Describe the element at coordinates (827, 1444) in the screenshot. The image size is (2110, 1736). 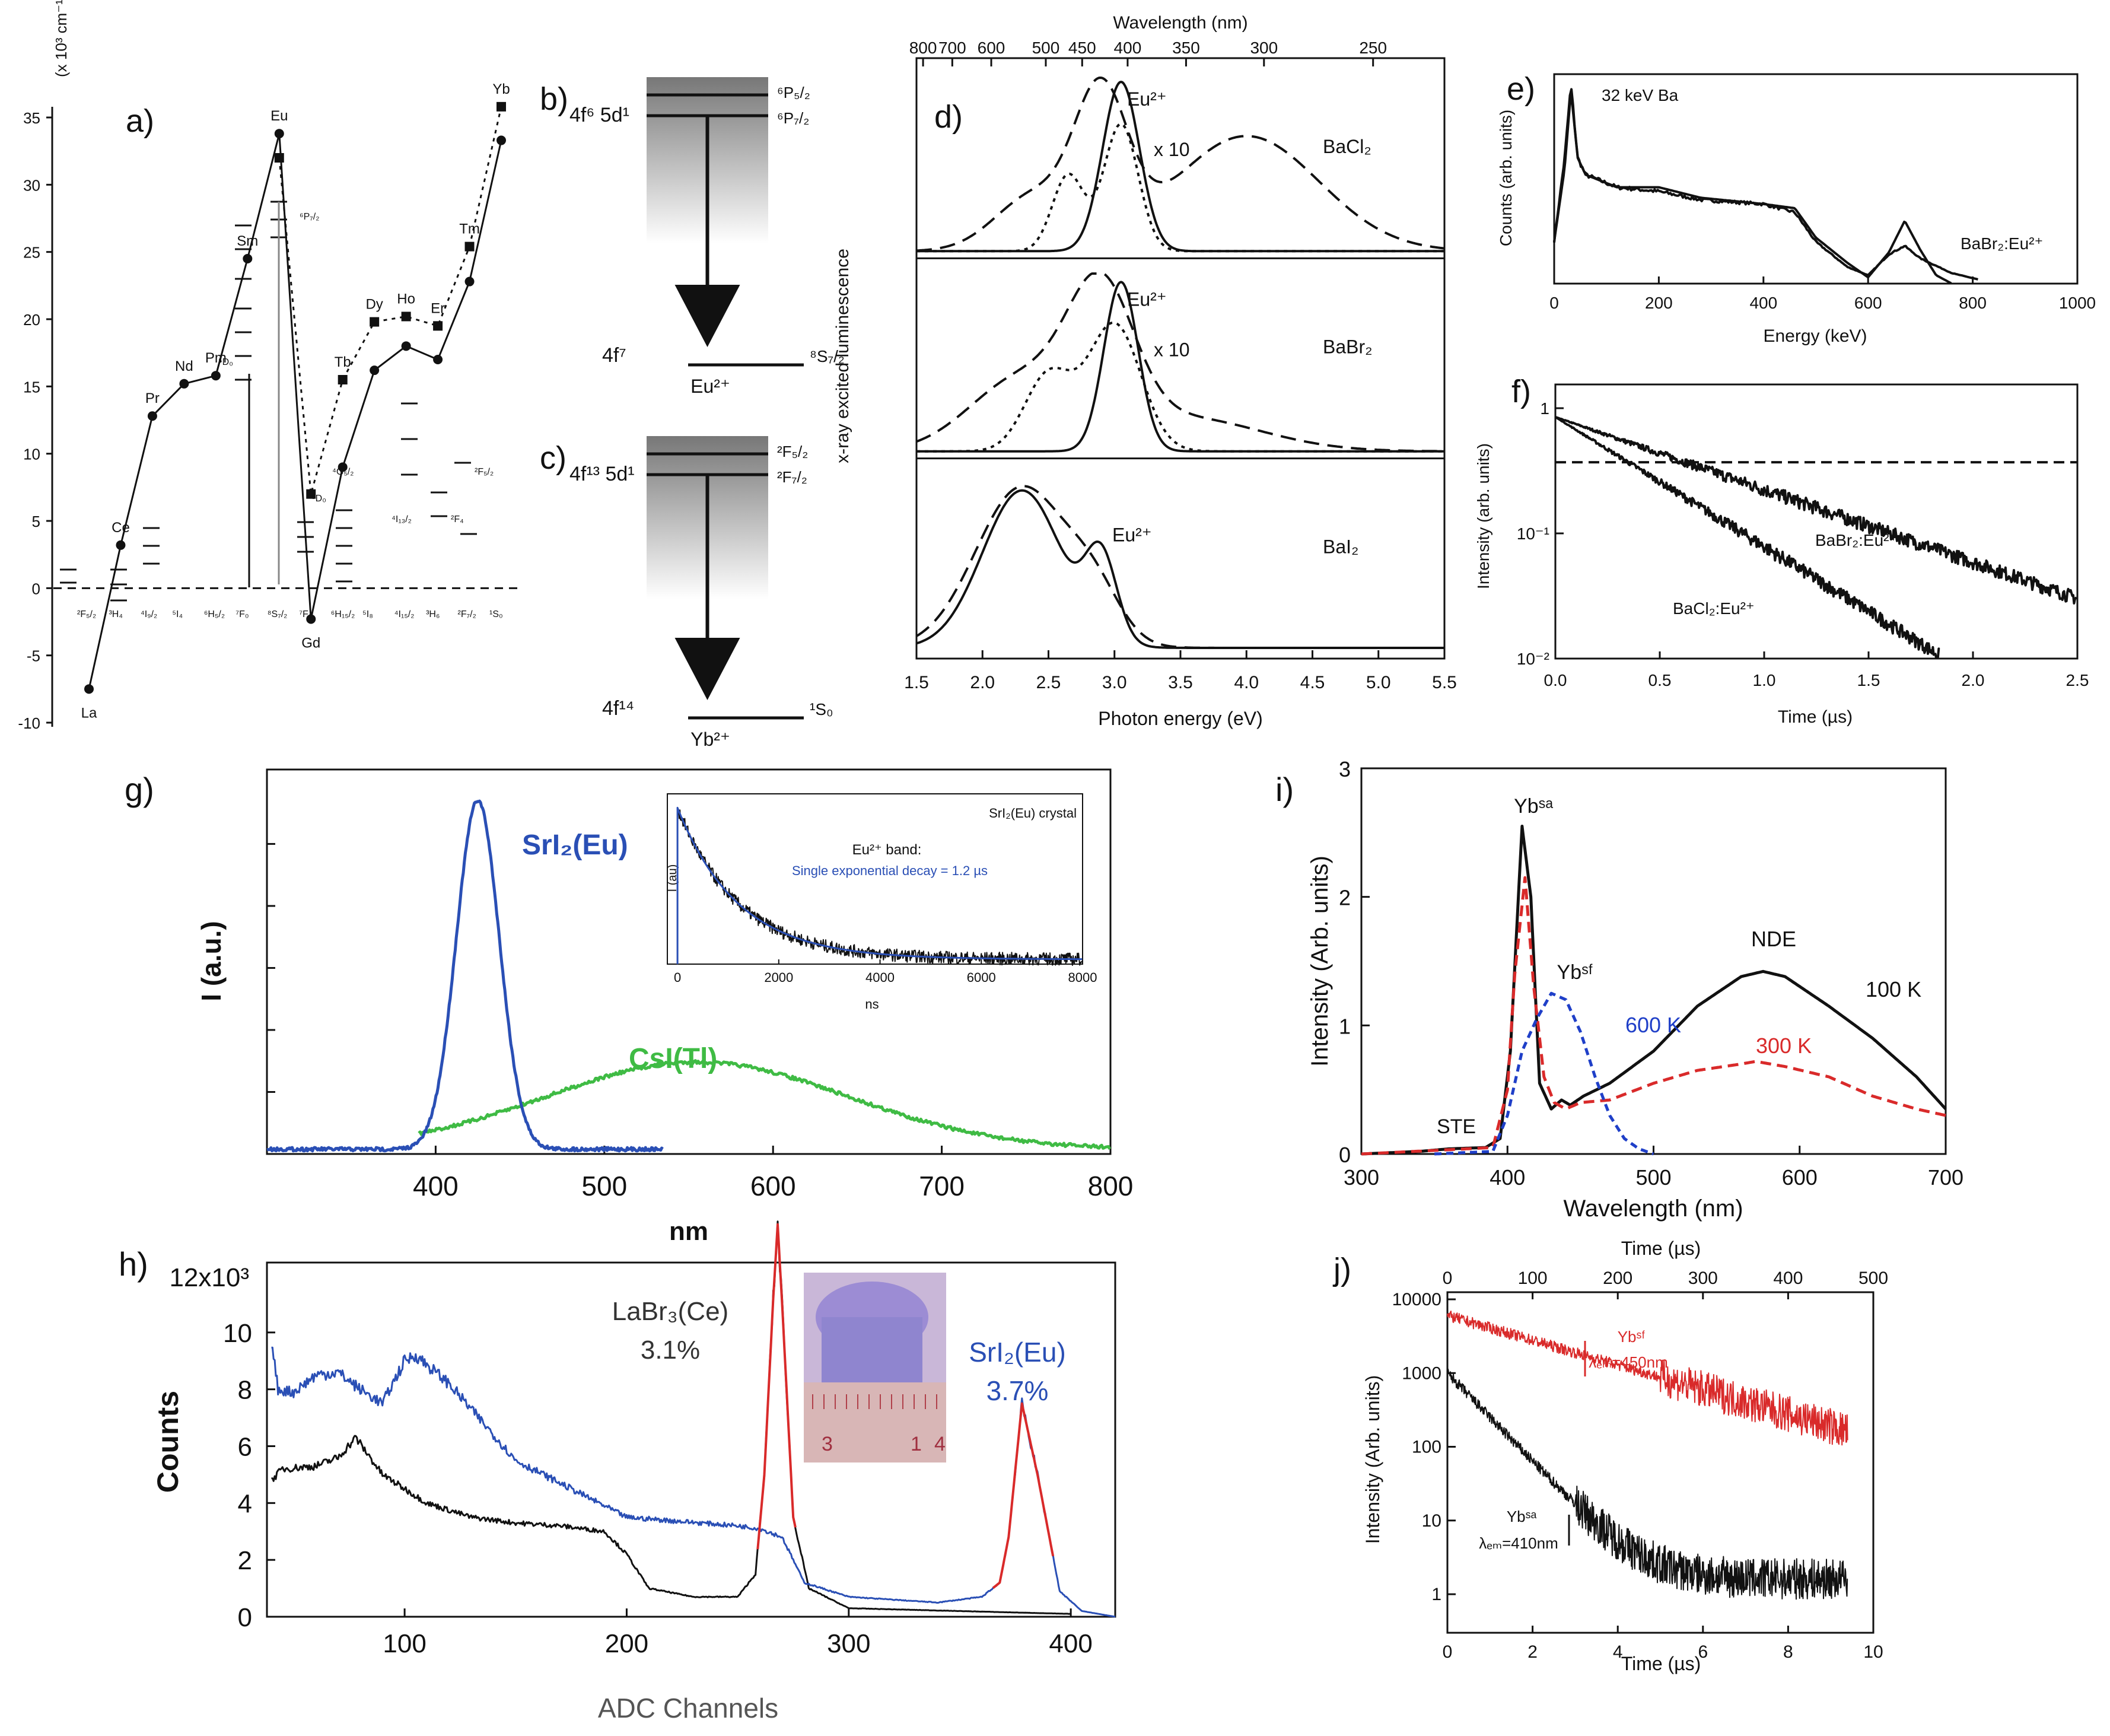
I see `h-ruler-digit: 3` at that location.